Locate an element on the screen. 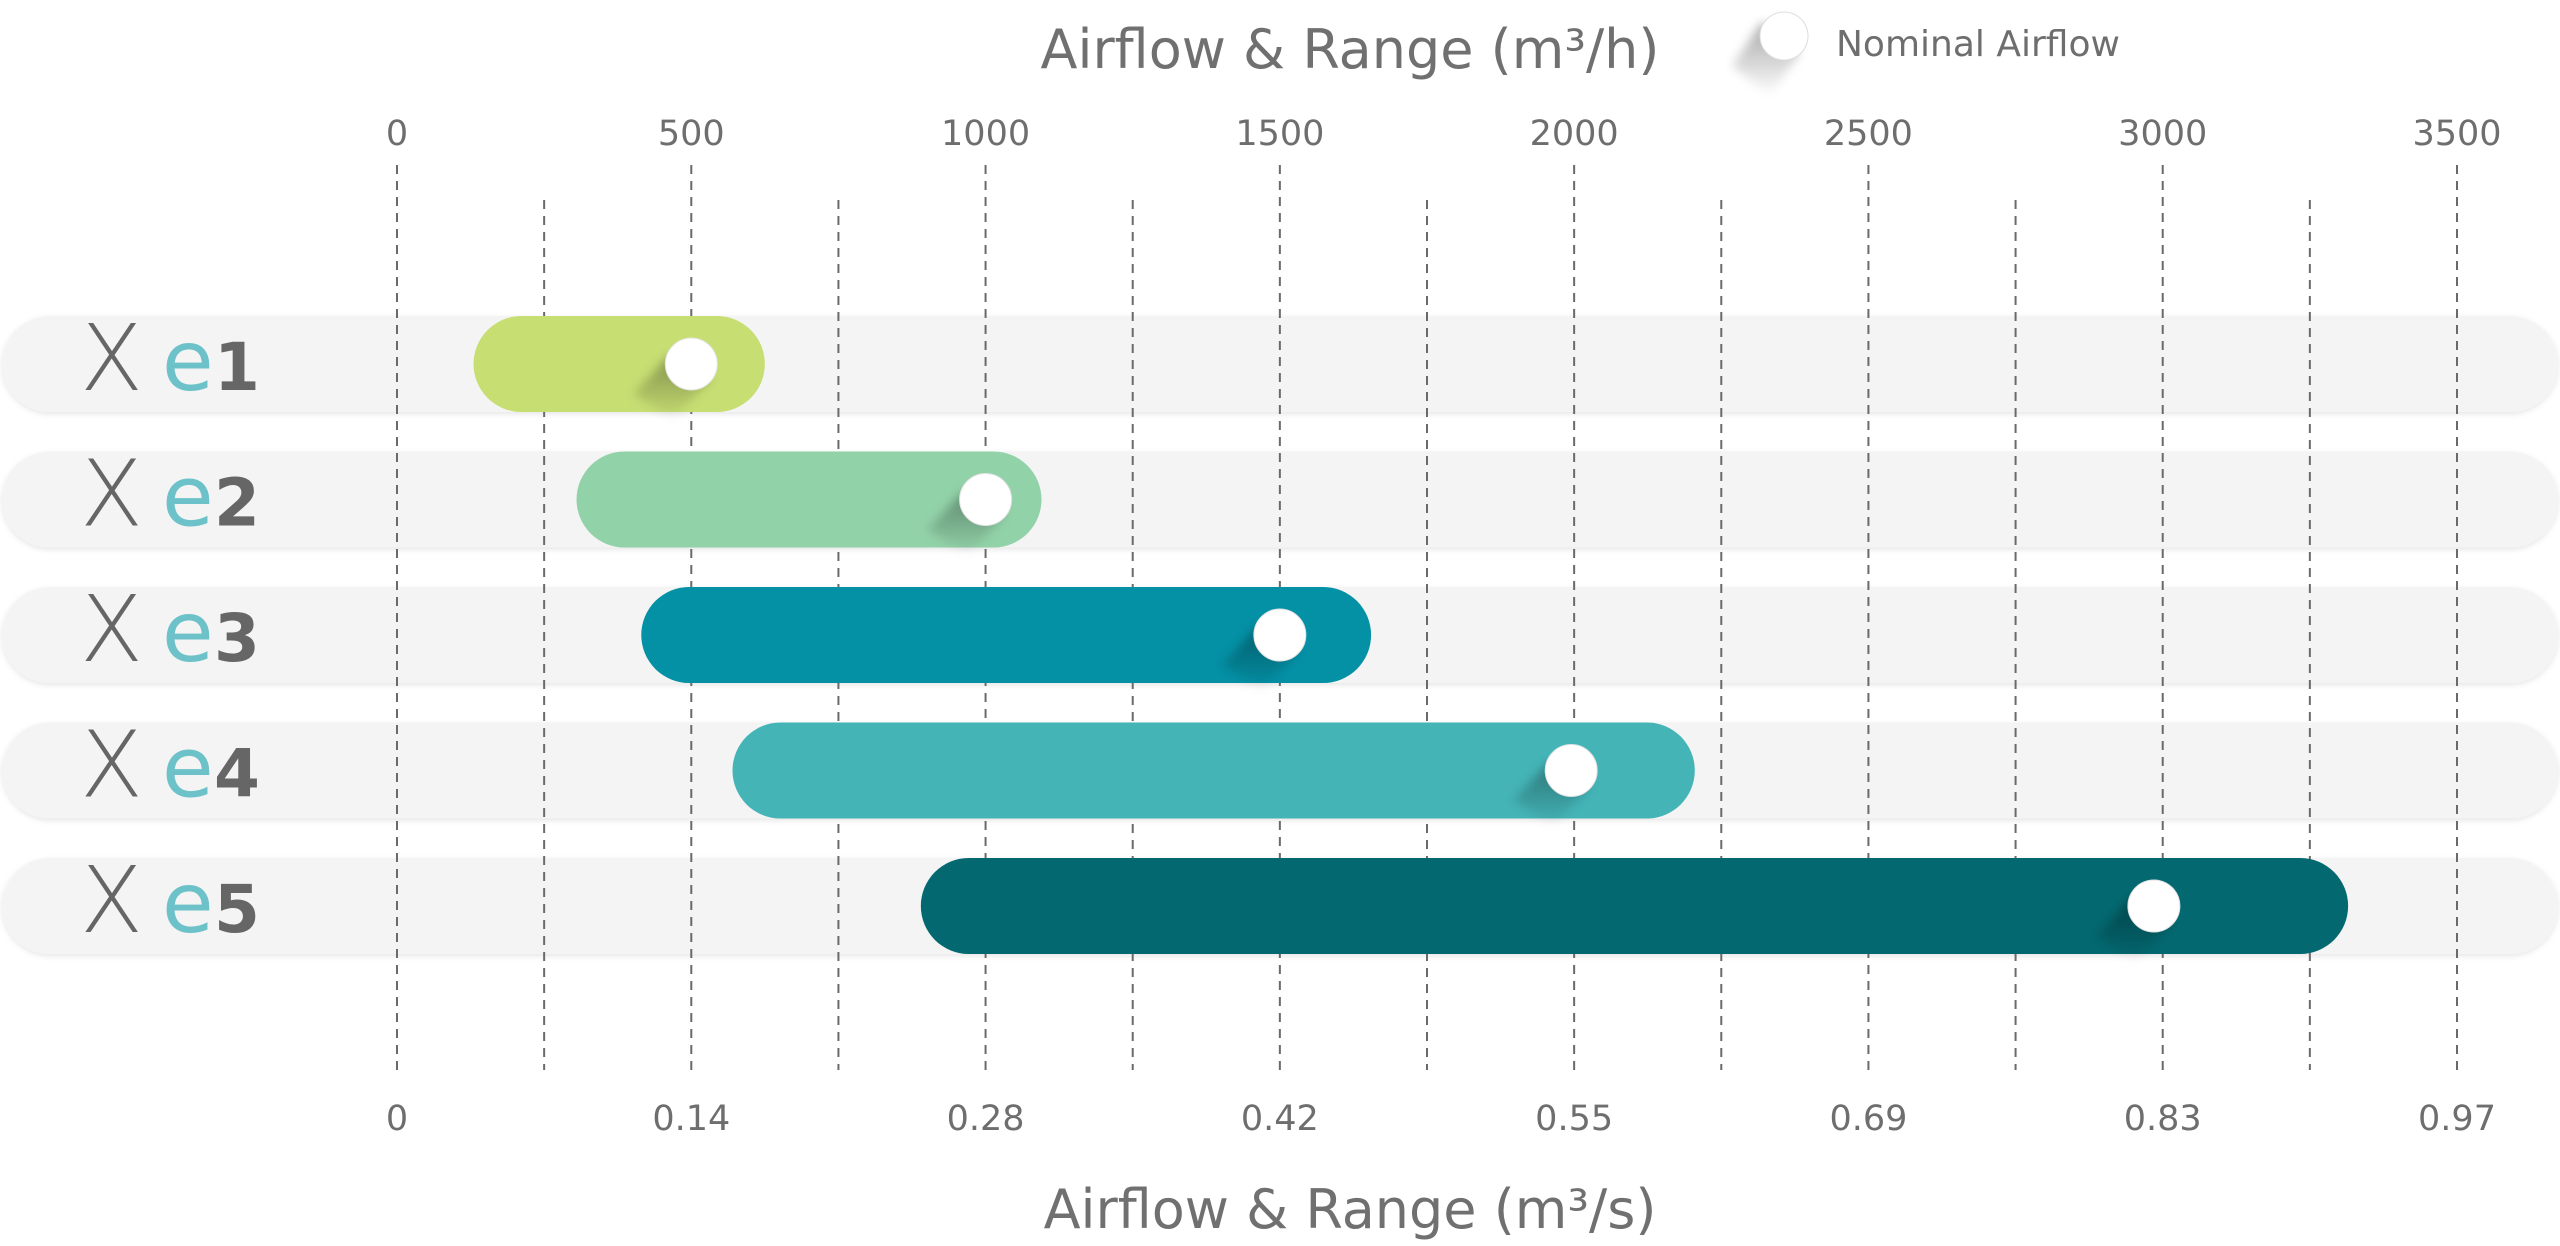 This screenshot has height=1246, width=2560. bottom-tick-label: 0 is located at coordinates (397, 1119).